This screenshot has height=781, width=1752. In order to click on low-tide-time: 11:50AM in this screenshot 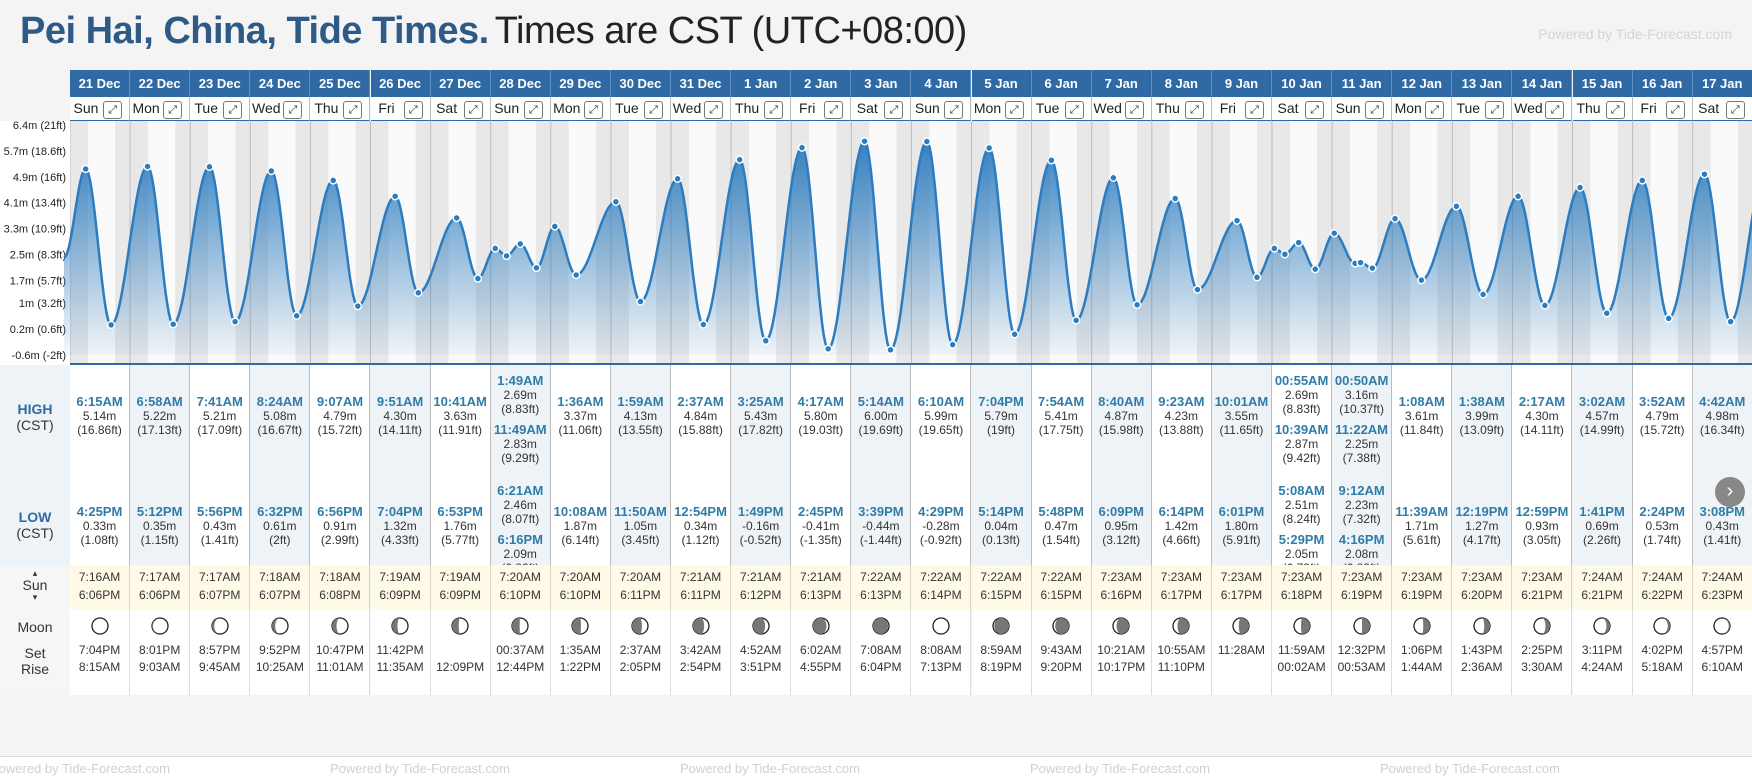, I will do `click(640, 511)`.